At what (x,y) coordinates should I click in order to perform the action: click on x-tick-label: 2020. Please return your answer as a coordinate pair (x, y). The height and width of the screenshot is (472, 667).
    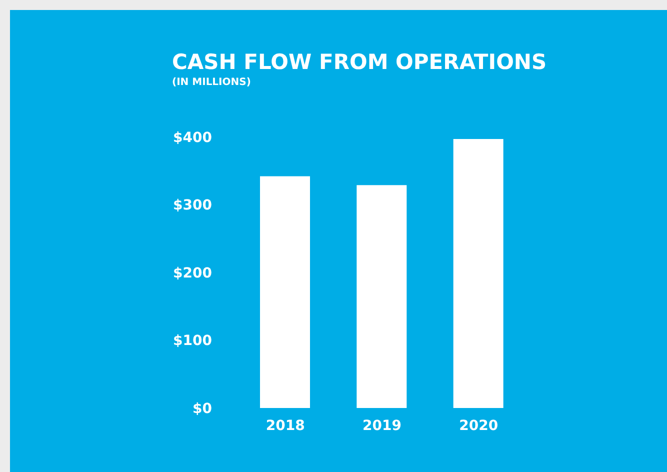
    Looking at the image, I should click on (478, 426).